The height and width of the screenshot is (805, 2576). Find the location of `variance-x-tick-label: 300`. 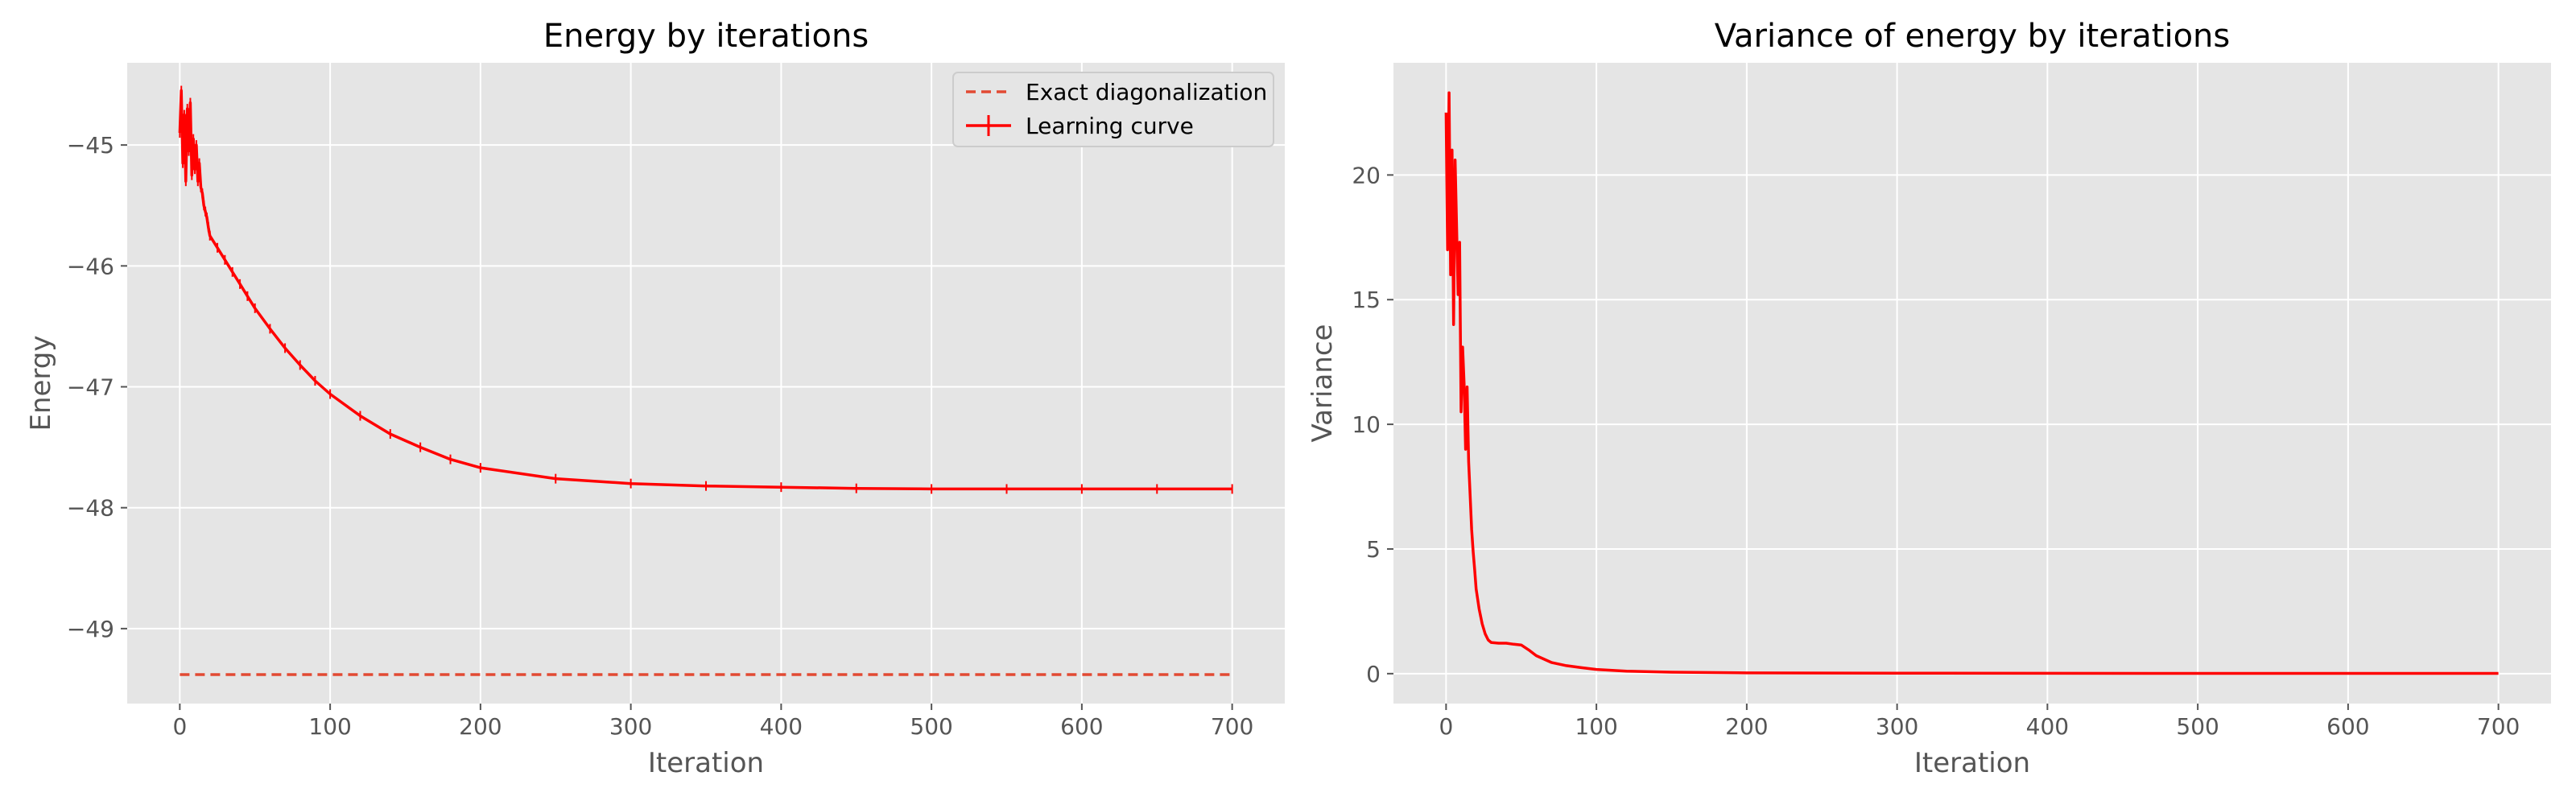

variance-x-tick-label: 300 is located at coordinates (1897, 726).